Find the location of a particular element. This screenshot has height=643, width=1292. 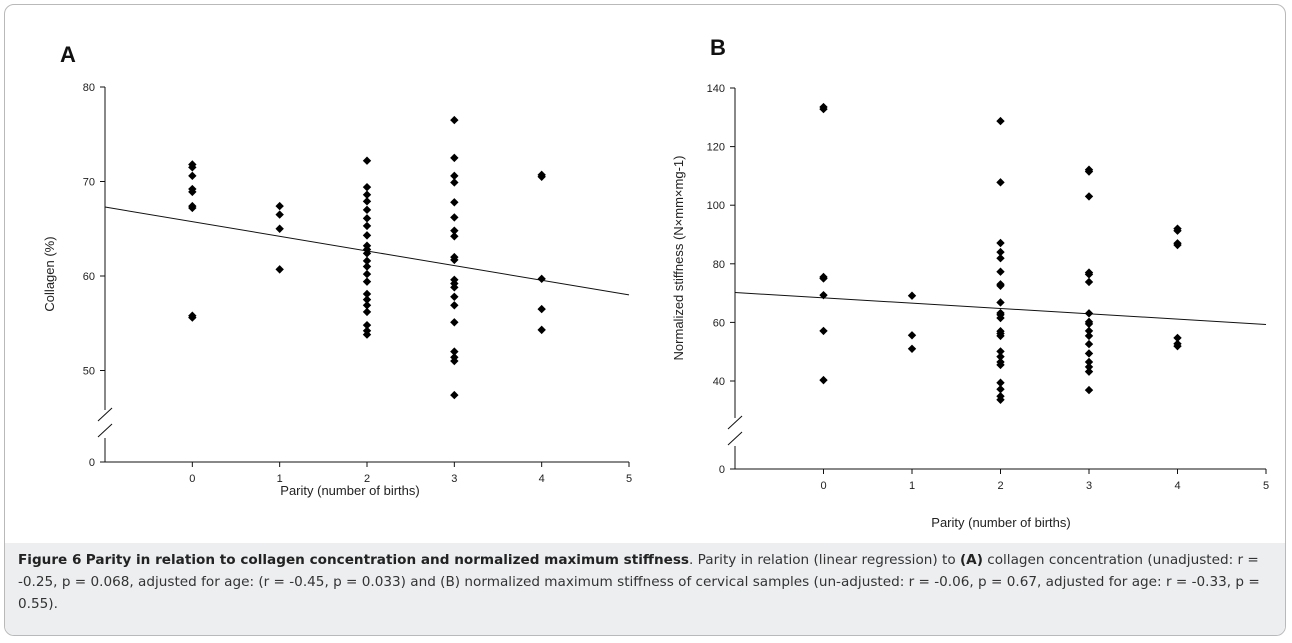

panel-a-axis-break is located at coordinates (105, 414).